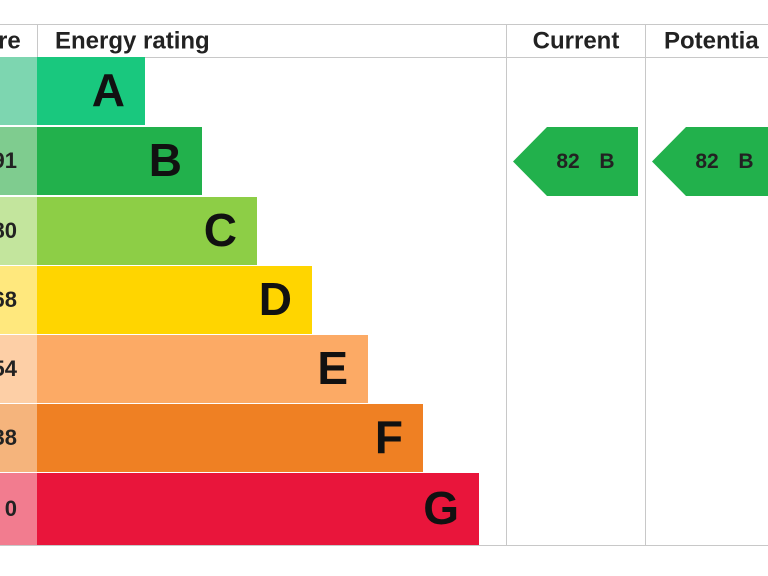  What do you see at coordinates (8, 160) in the screenshot?
I see `score-range: 91` at bounding box center [8, 160].